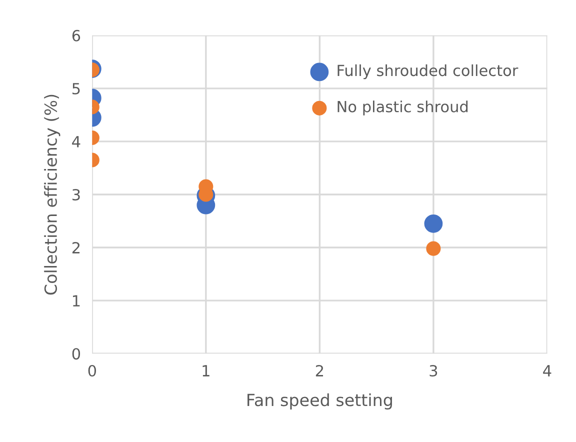 This screenshot has width=576, height=442. I want to click on y-tick-label: 6, so click(76, 36).